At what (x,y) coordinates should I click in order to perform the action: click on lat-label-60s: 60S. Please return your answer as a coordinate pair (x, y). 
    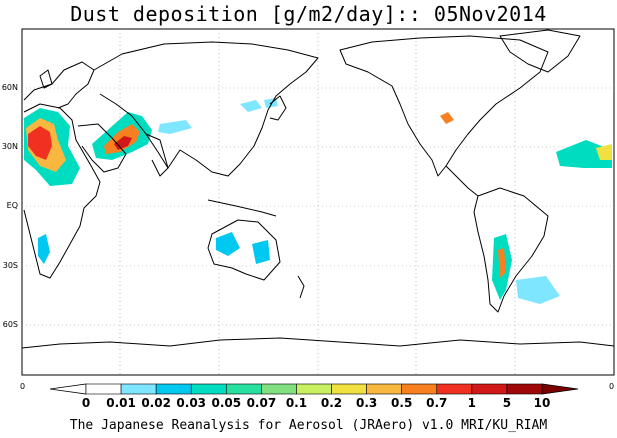
    Looking at the image, I should click on (10, 324).